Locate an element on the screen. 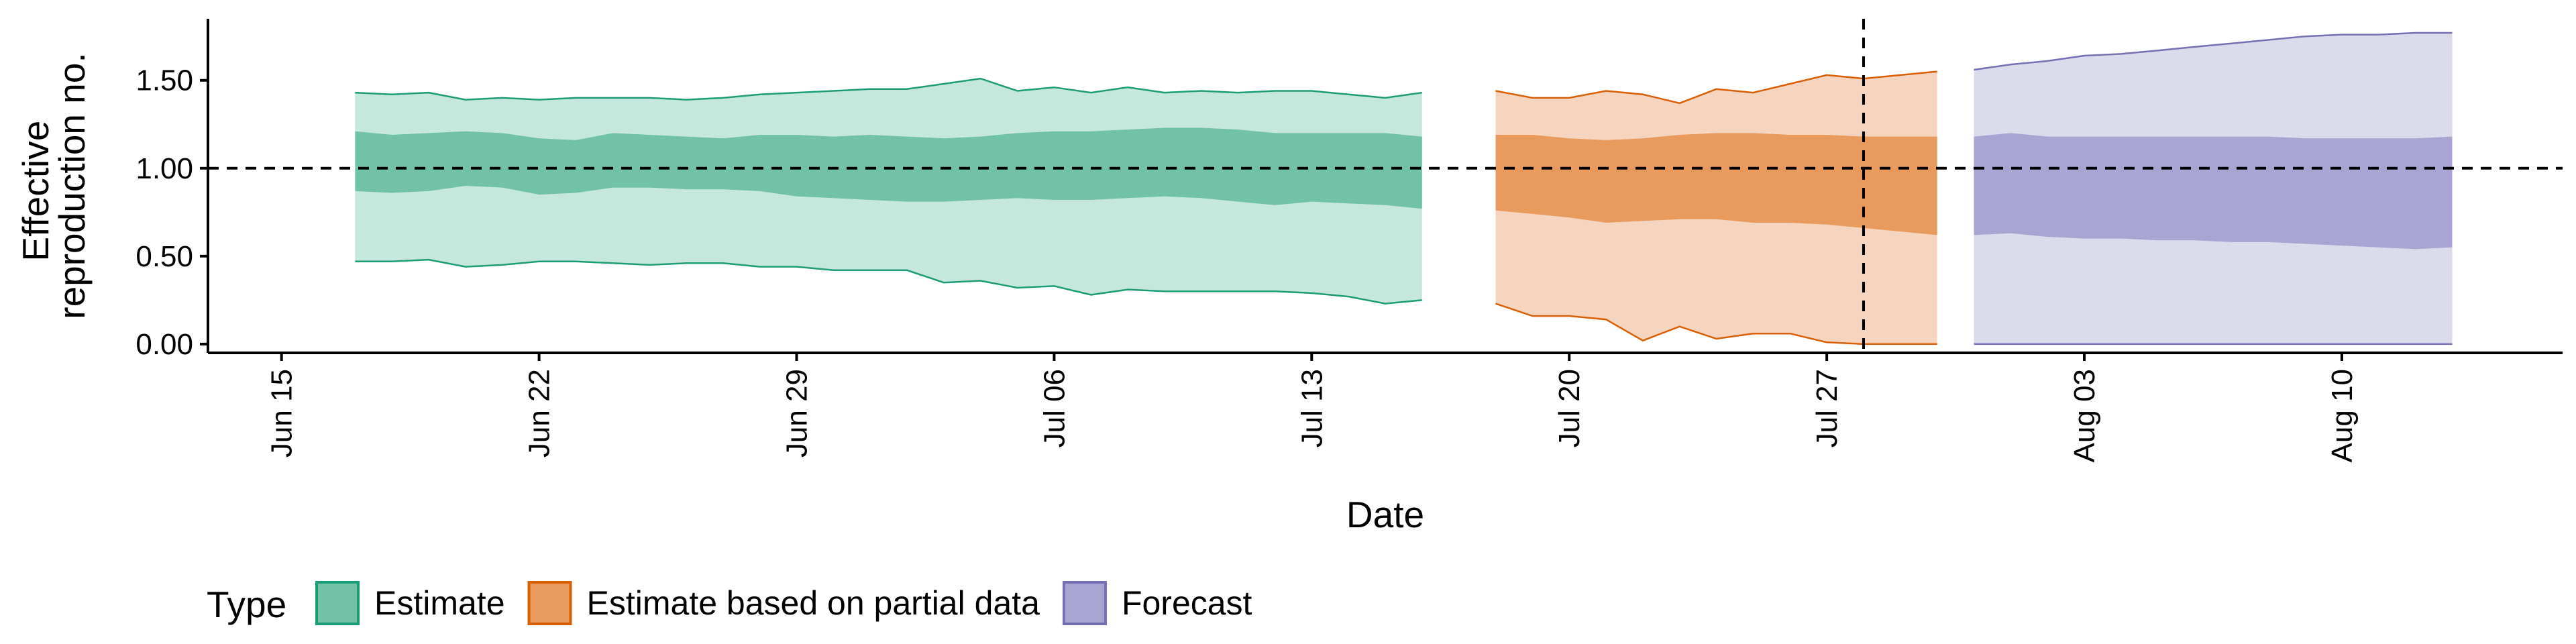  x-tick-label: Jul 13 is located at coordinates (1311, 408).